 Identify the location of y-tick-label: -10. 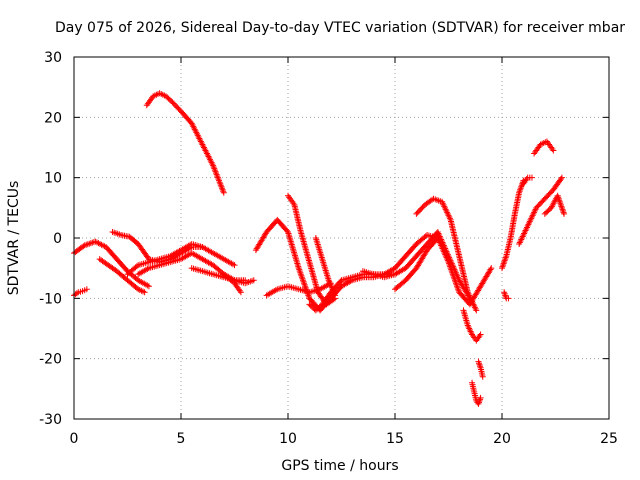
(50, 299).